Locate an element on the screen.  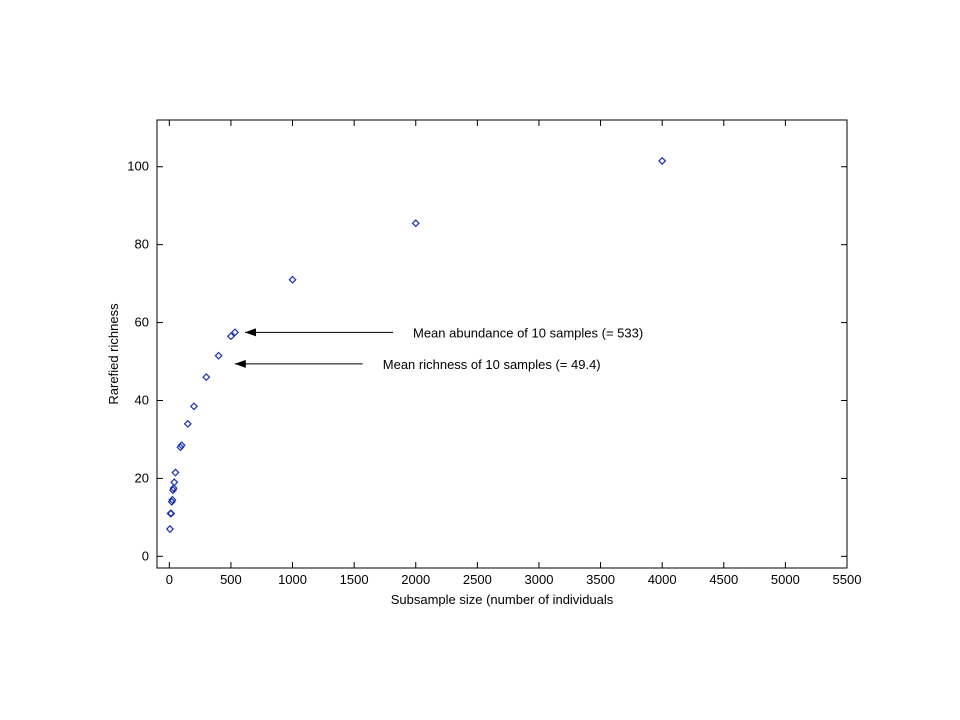
annotation-label: Mean richness of 10 samples (= 49.4) is located at coordinates (492, 364).